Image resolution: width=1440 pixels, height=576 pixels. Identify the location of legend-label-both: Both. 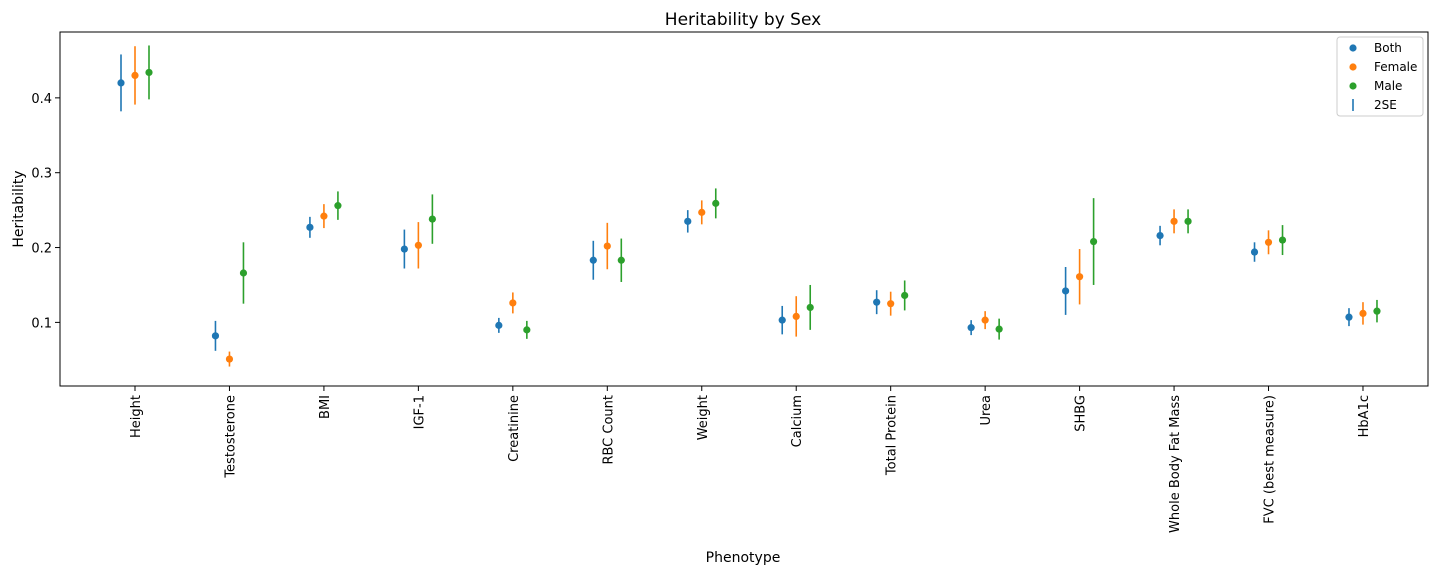
(1388, 48).